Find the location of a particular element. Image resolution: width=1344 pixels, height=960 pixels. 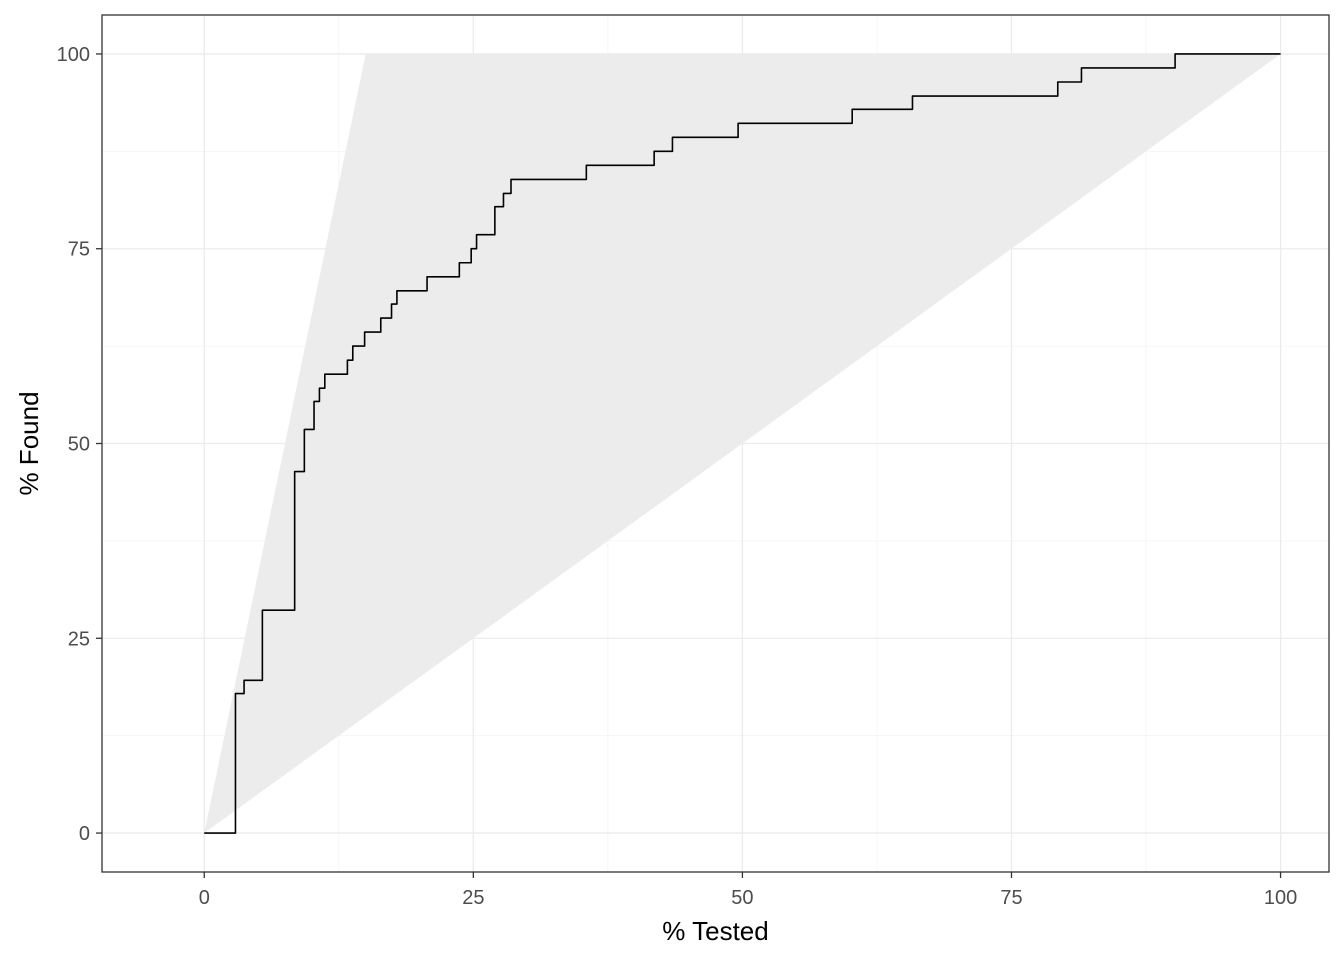

x-tick-label: 0 is located at coordinates (204, 898).